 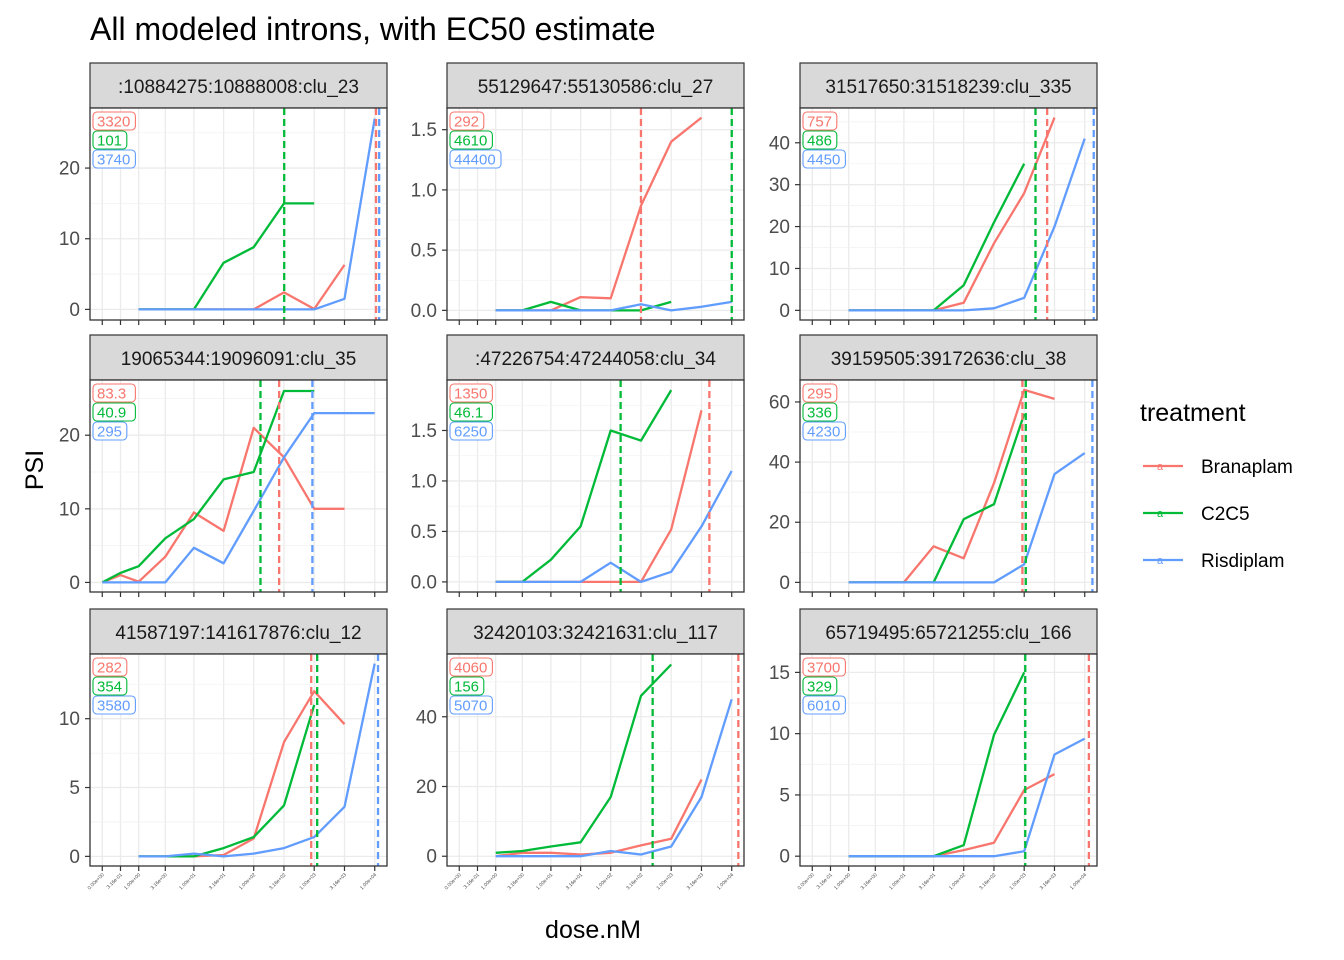 I want to click on ec50-label-branaplam: 292, so click(x=466, y=122).